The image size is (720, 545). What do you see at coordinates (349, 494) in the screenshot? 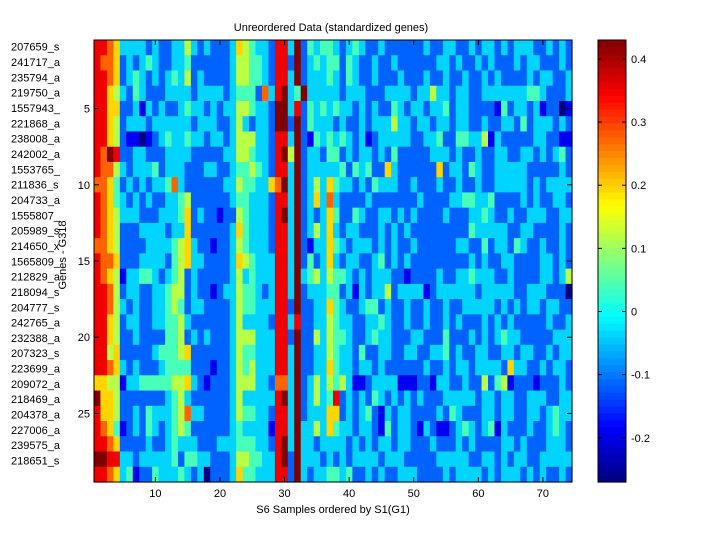
I see `x-tick-label: 40` at bounding box center [349, 494].